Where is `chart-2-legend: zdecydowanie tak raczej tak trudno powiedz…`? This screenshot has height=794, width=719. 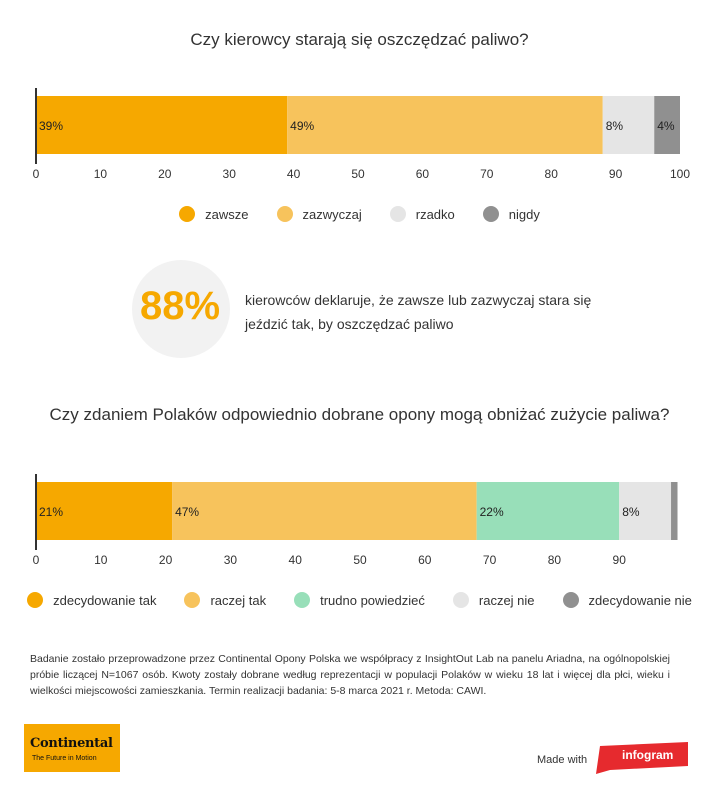
chart-2-legend: zdecydowanie tak raczej tak trudno powiedz… is located at coordinates (359, 600).